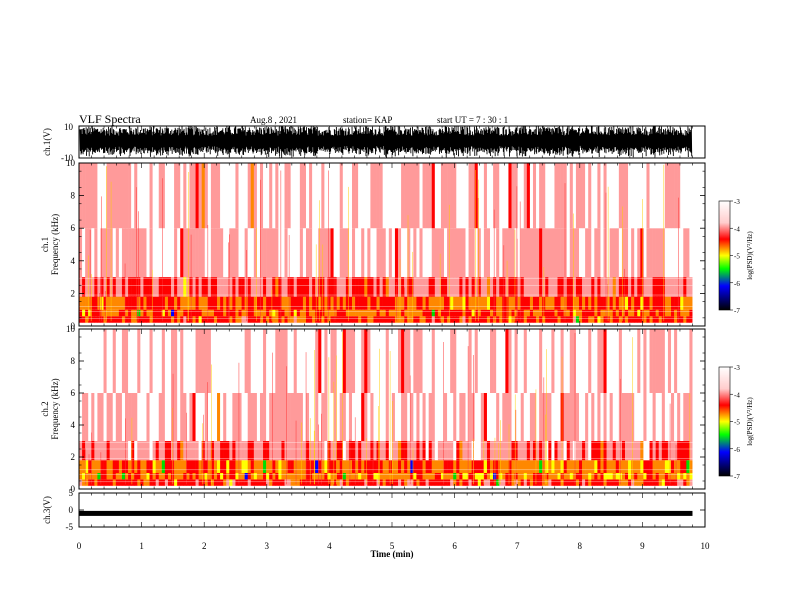 This screenshot has width=792, height=612. What do you see at coordinates (750, 255) in the screenshot?
I see `ch1-spectrogram-colorbar-title: log(PSD)(V²/Hz)` at bounding box center [750, 255].